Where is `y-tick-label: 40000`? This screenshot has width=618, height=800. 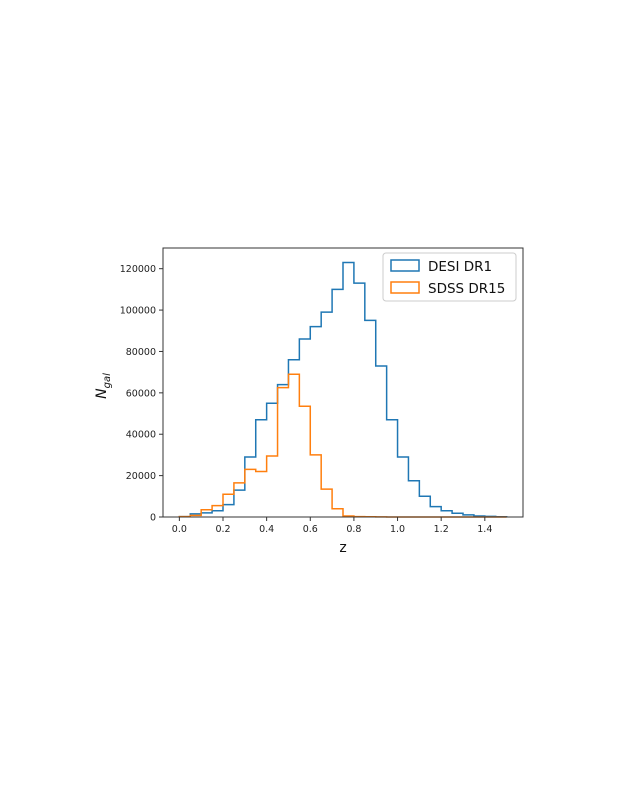 y-tick-label: 40000 is located at coordinates (141, 435).